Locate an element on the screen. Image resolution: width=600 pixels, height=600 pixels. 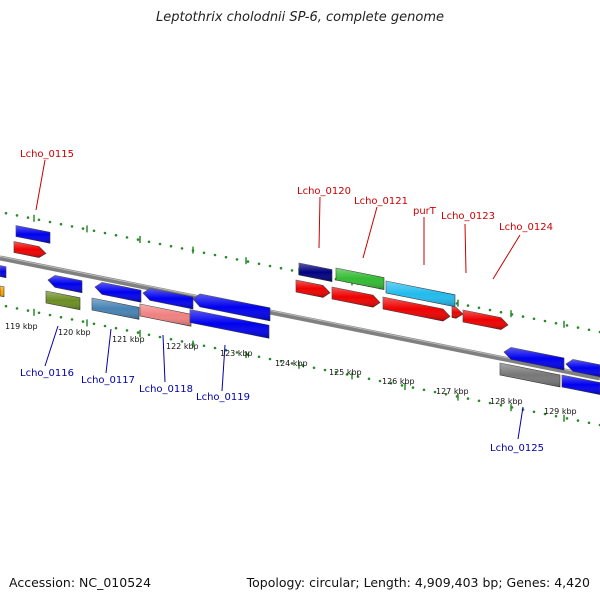
gene-label-top: Lcho_0123 is located at coordinates (468, 216).